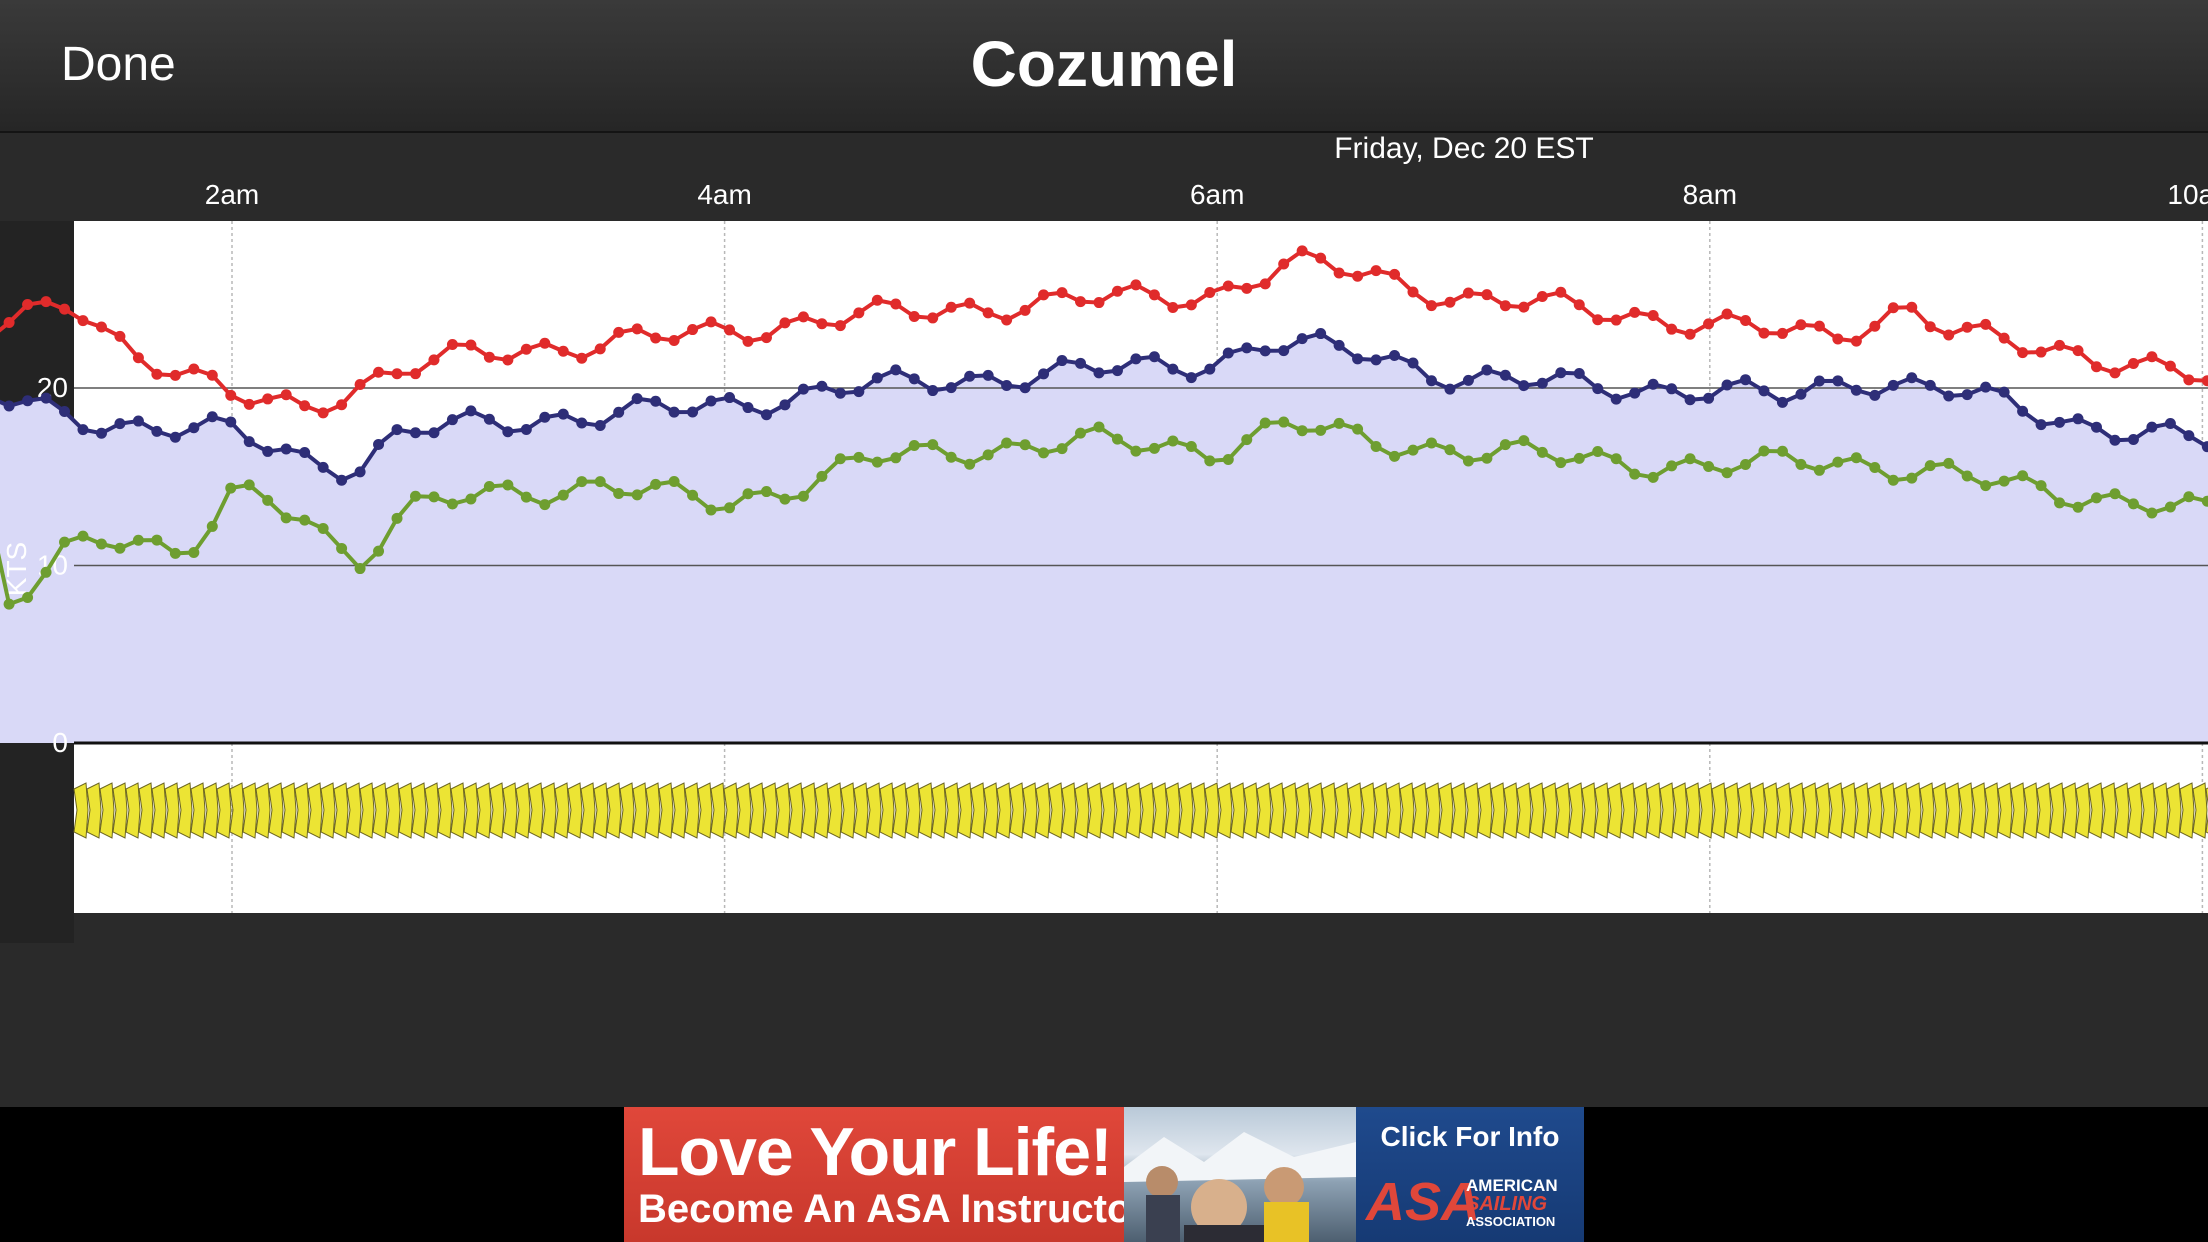  What do you see at coordinates (118, 64) in the screenshot?
I see `done-button: Done` at bounding box center [118, 64].